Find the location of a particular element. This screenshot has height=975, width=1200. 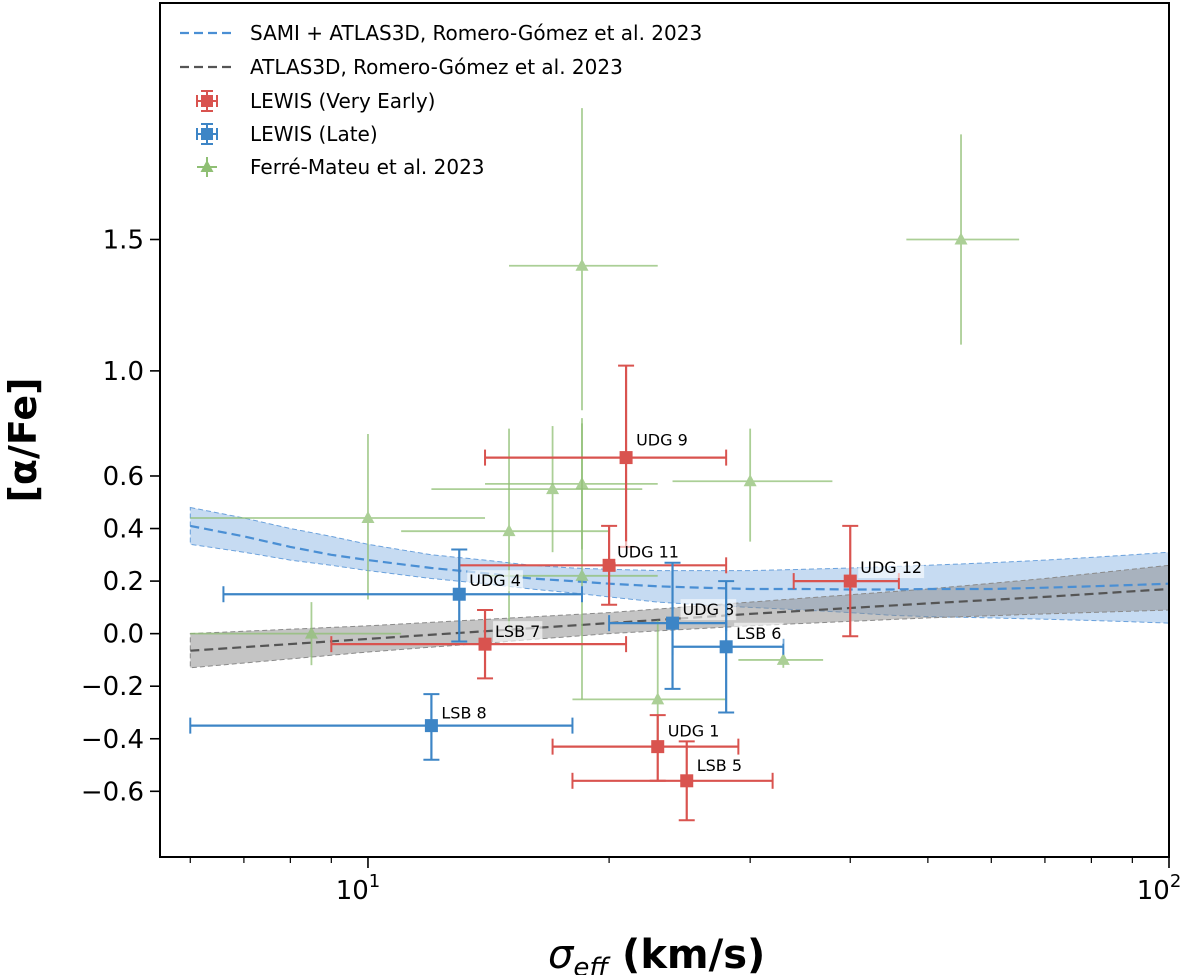

legend-entry: LEWIS (Very Early) is located at coordinates (315, 101).